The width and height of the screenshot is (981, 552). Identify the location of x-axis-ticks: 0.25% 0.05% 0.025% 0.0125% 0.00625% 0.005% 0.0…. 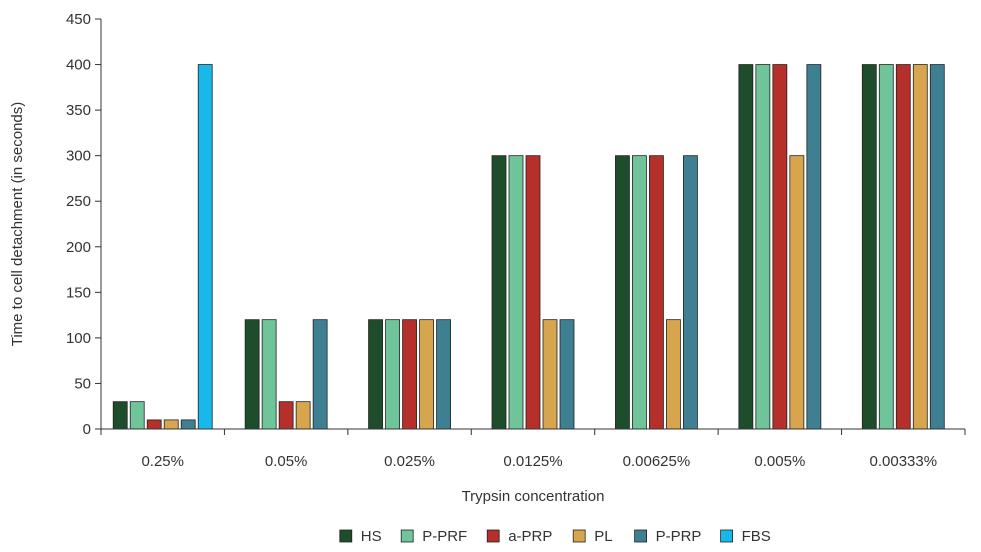
(533, 449).